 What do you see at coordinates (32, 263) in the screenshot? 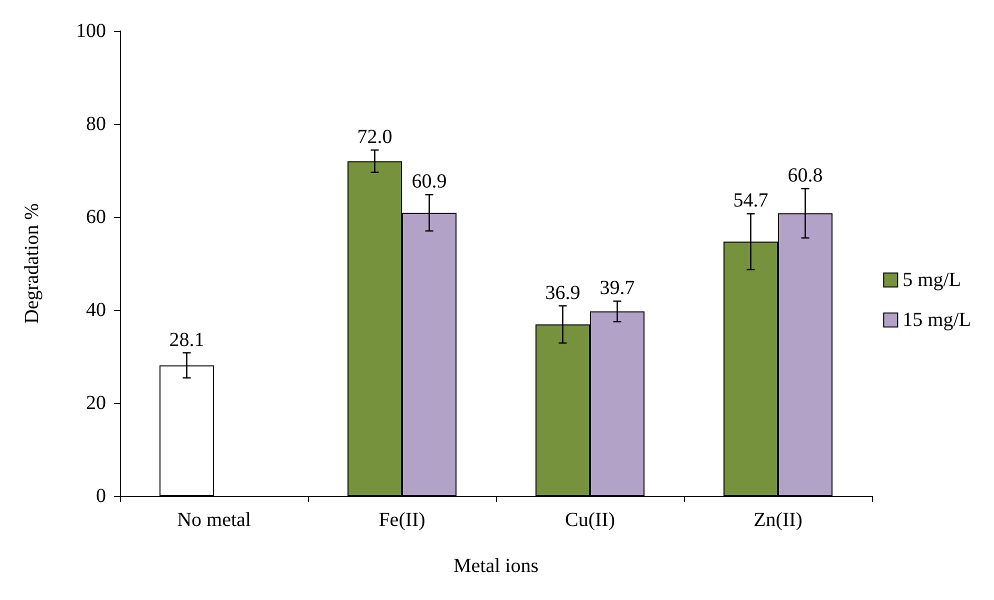
I see `y-axis-title: Degradation %` at bounding box center [32, 263].